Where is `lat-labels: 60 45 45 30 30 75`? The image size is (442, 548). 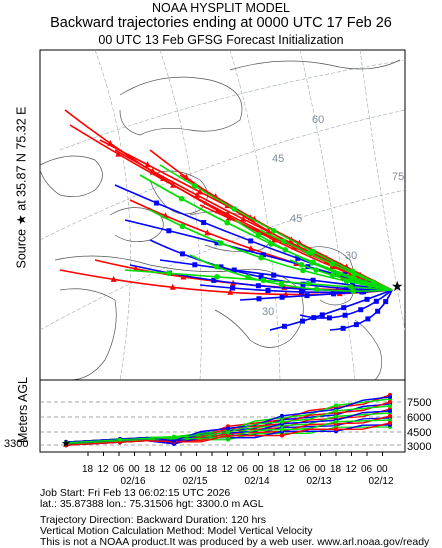 lat-labels: 60 45 45 30 30 75 is located at coordinates (333, 216).